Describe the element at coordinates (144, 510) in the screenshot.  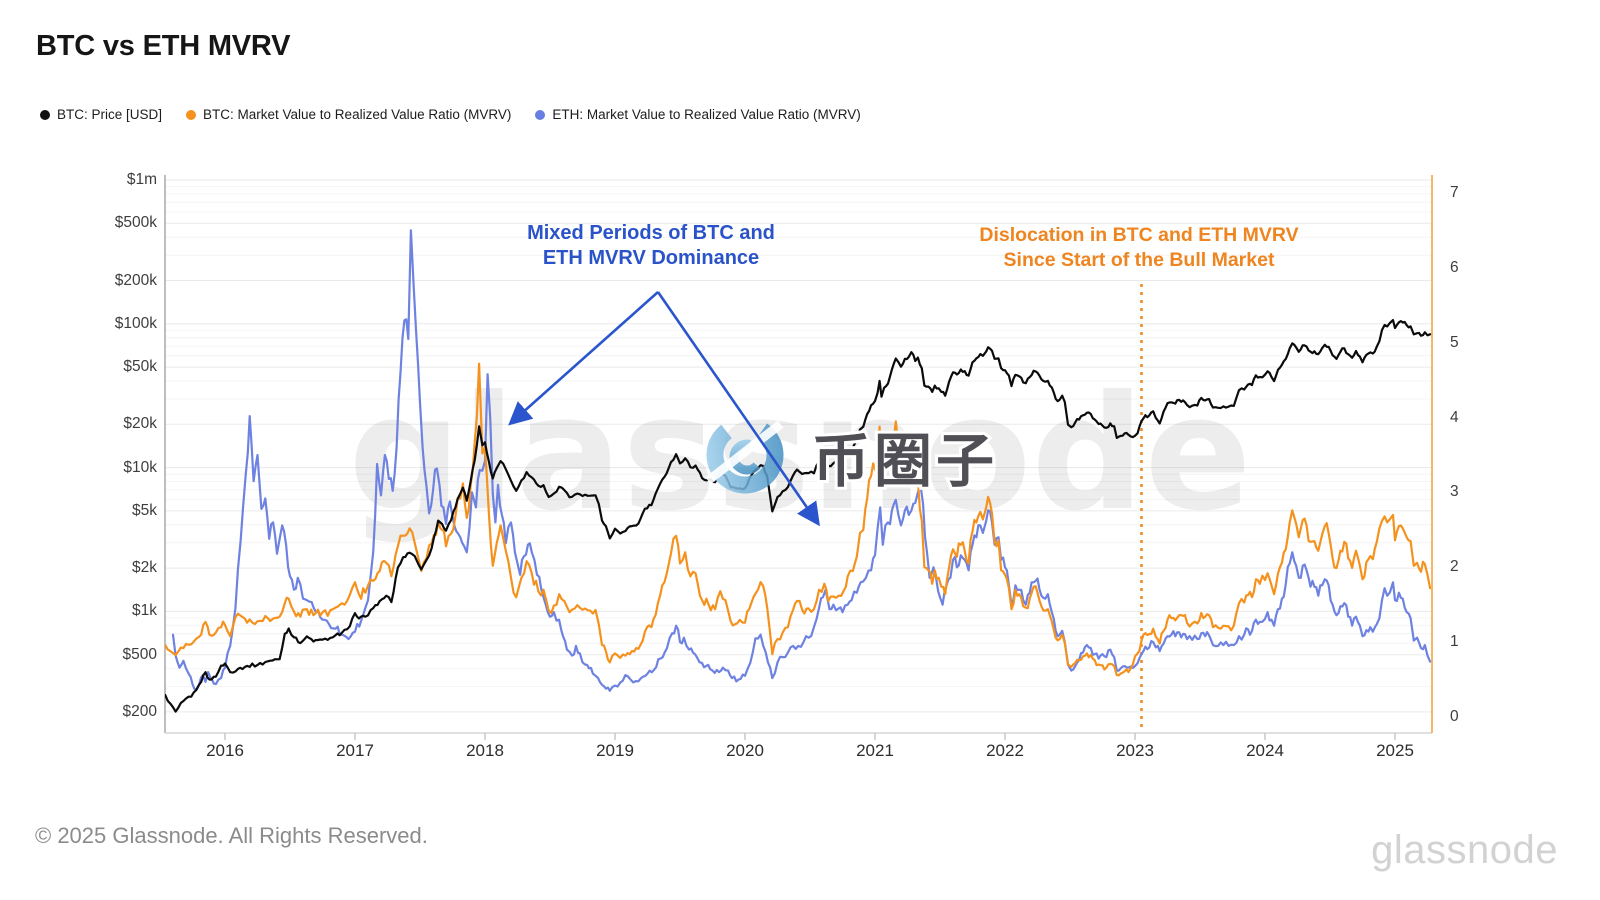
I see `y-axis-tick-left: $5k` at that location.